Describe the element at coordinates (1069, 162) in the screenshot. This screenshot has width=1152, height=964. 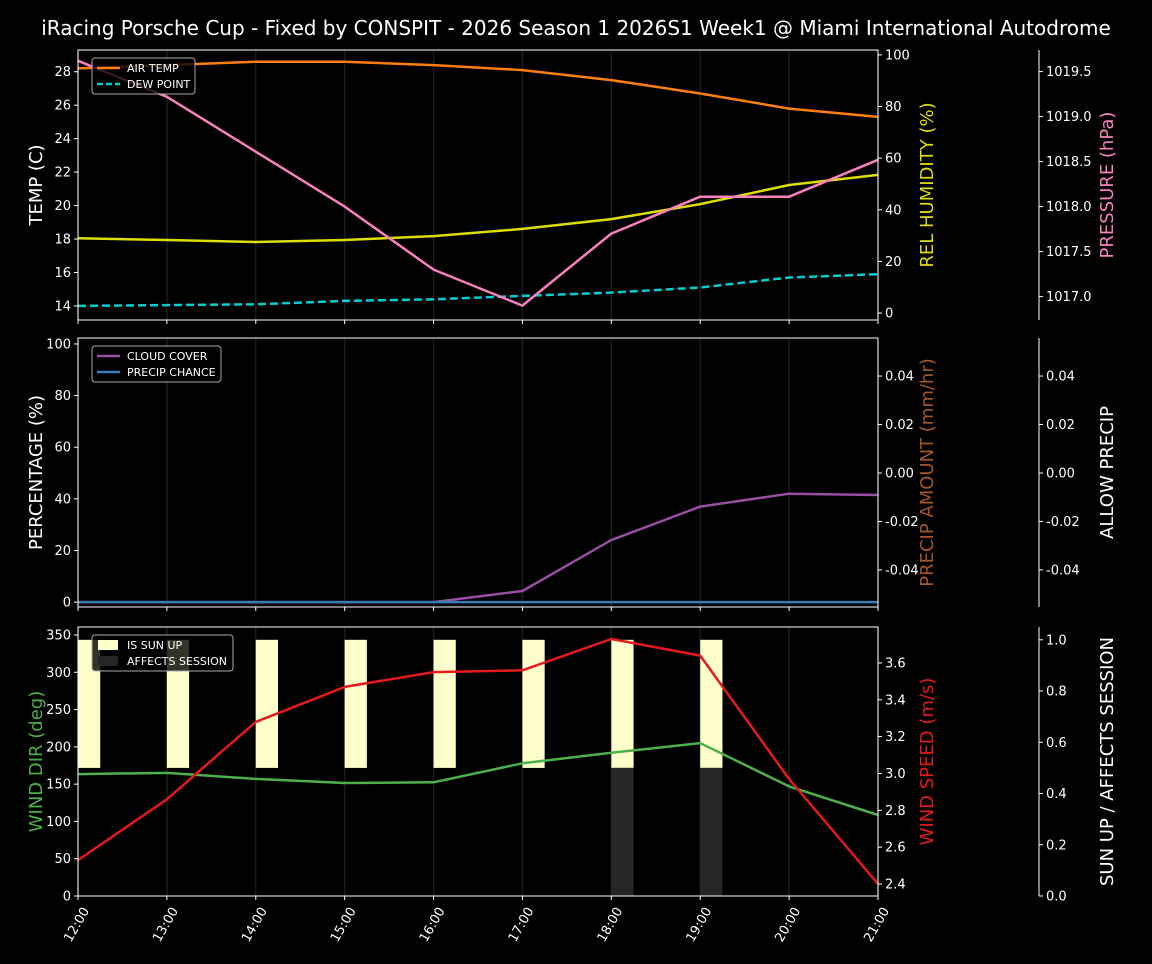
I see `tick-label: 1018.5` at that location.